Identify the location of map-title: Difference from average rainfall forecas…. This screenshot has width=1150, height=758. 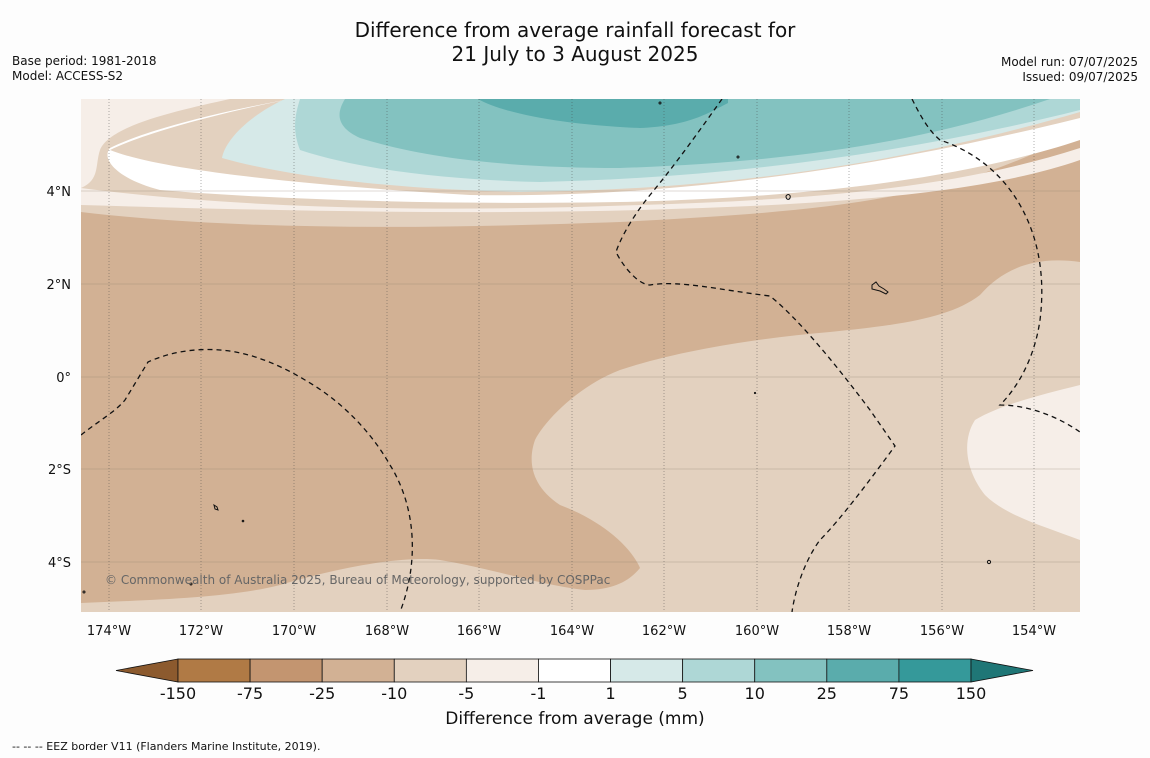
(575, 42).